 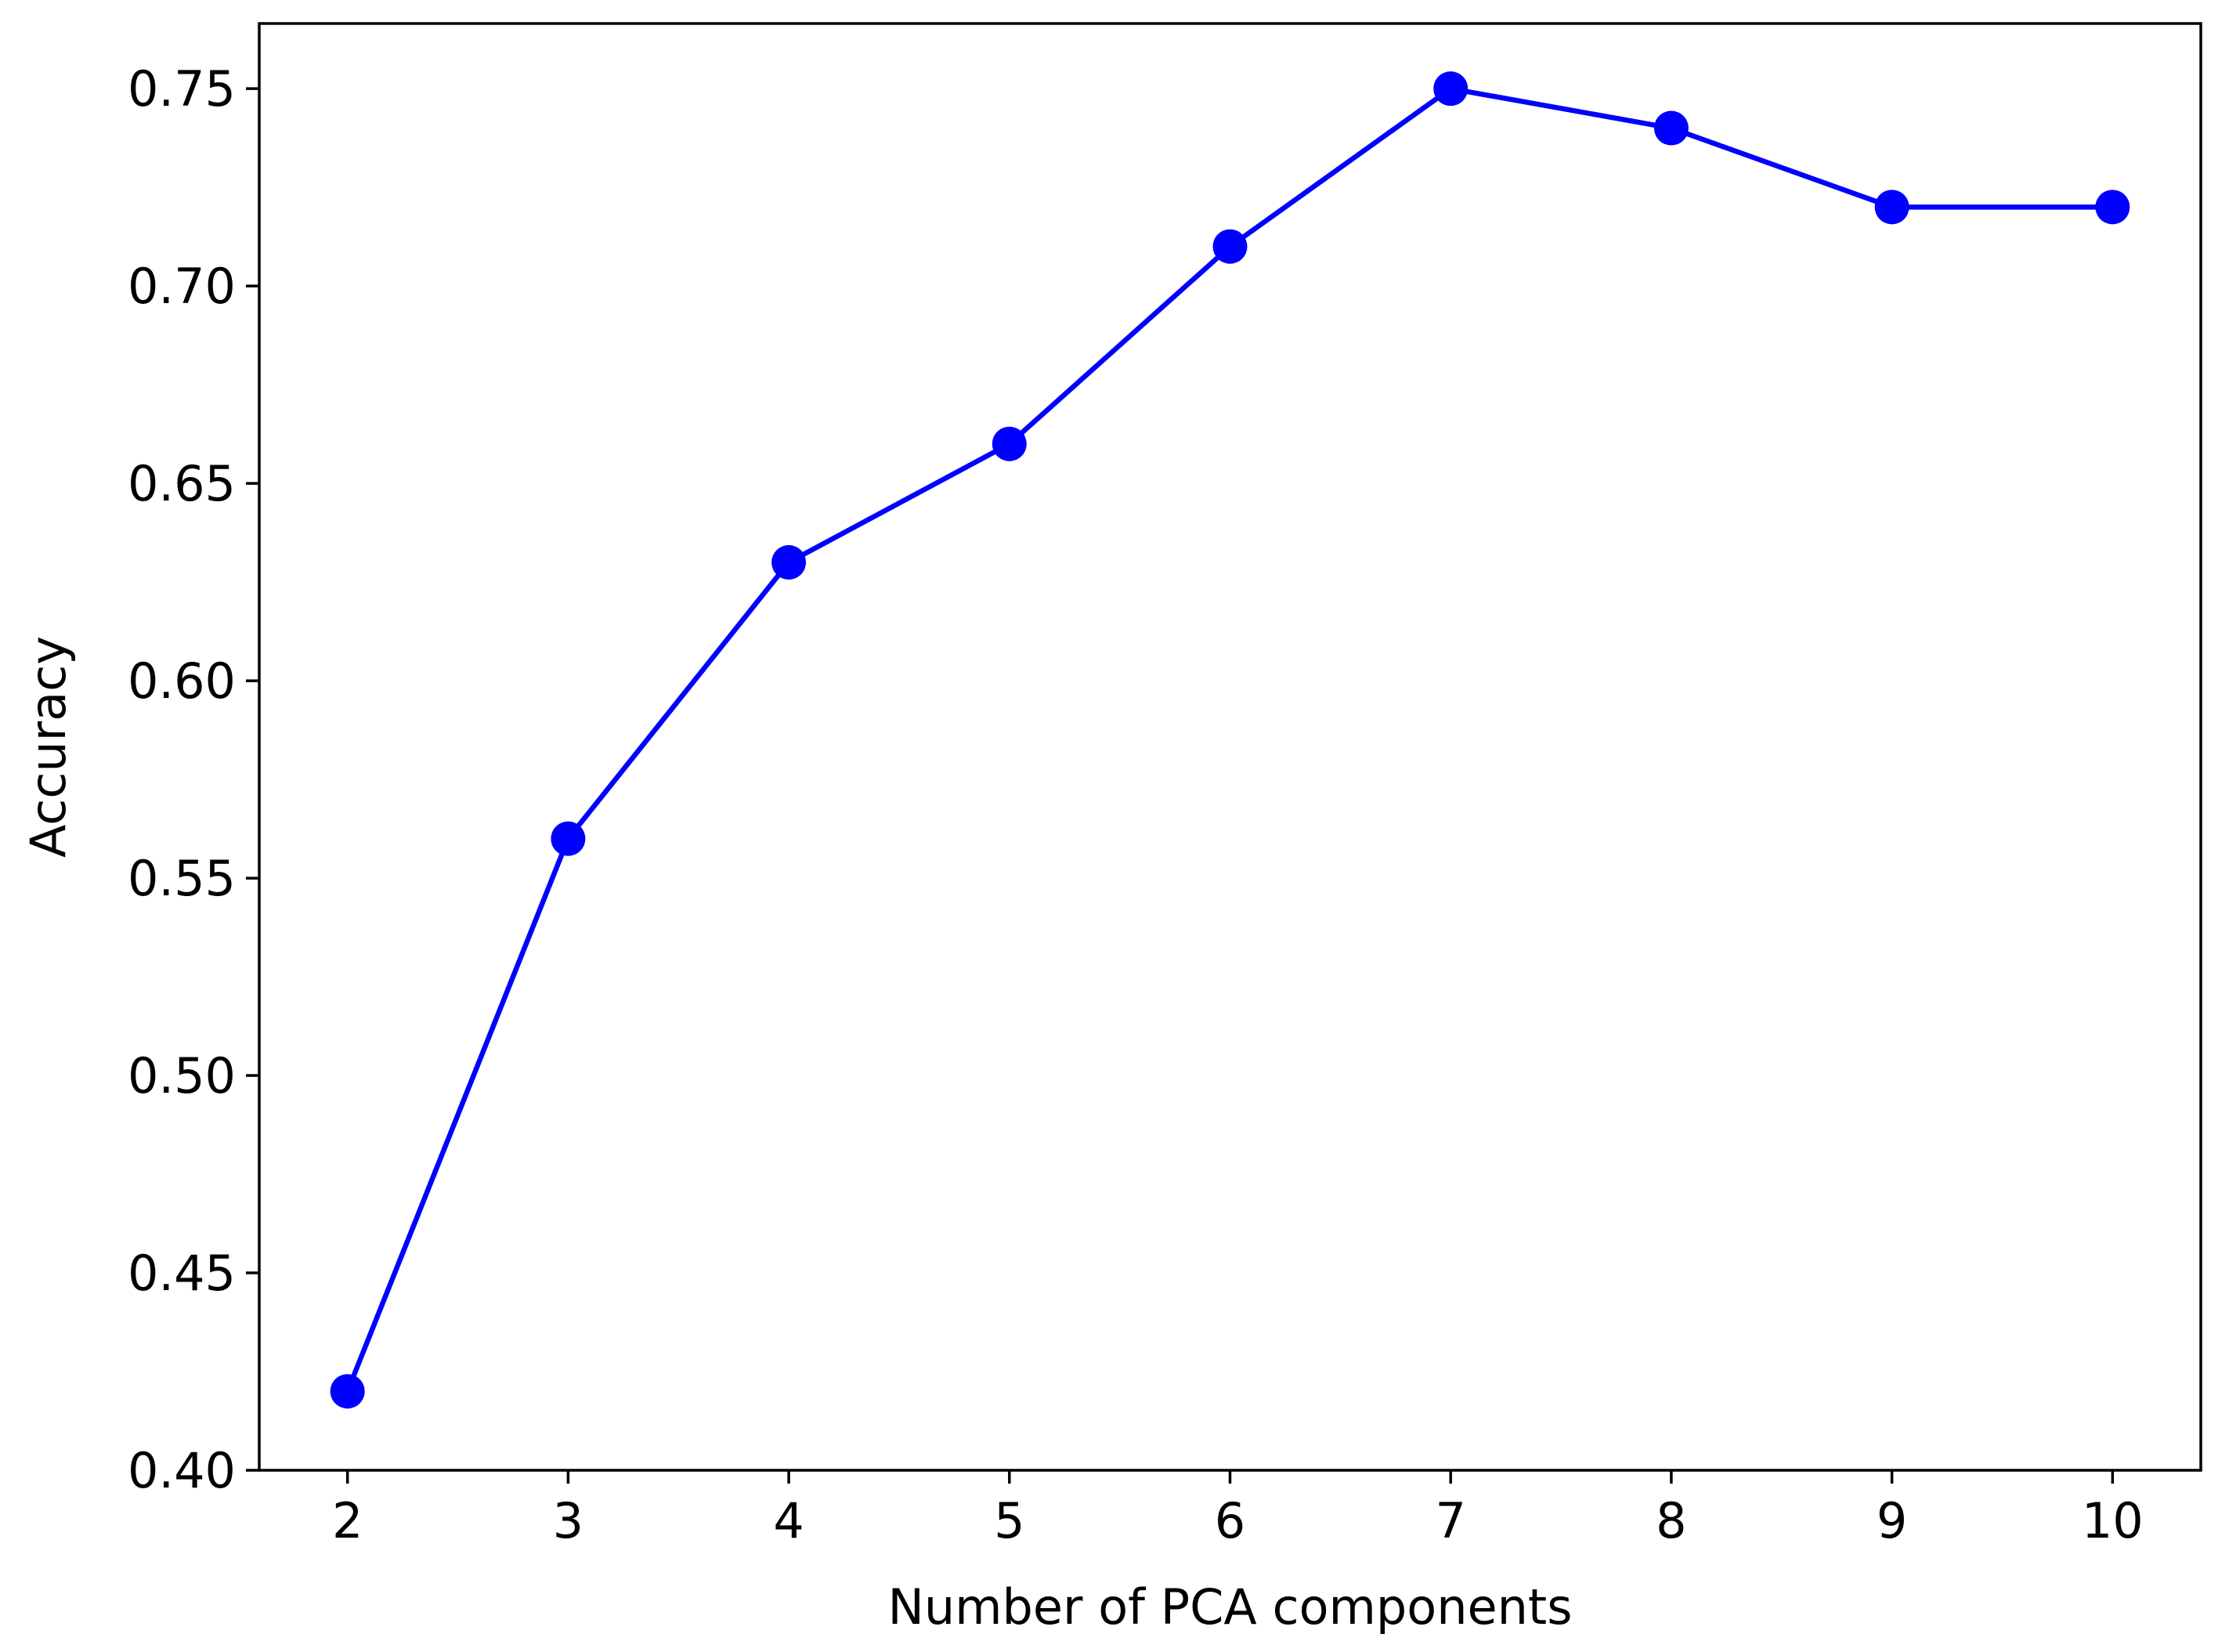 What do you see at coordinates (1892, 1520) in the screenshot?
I see `x-tick-label: 9` at bounding box center [1892, 1520].